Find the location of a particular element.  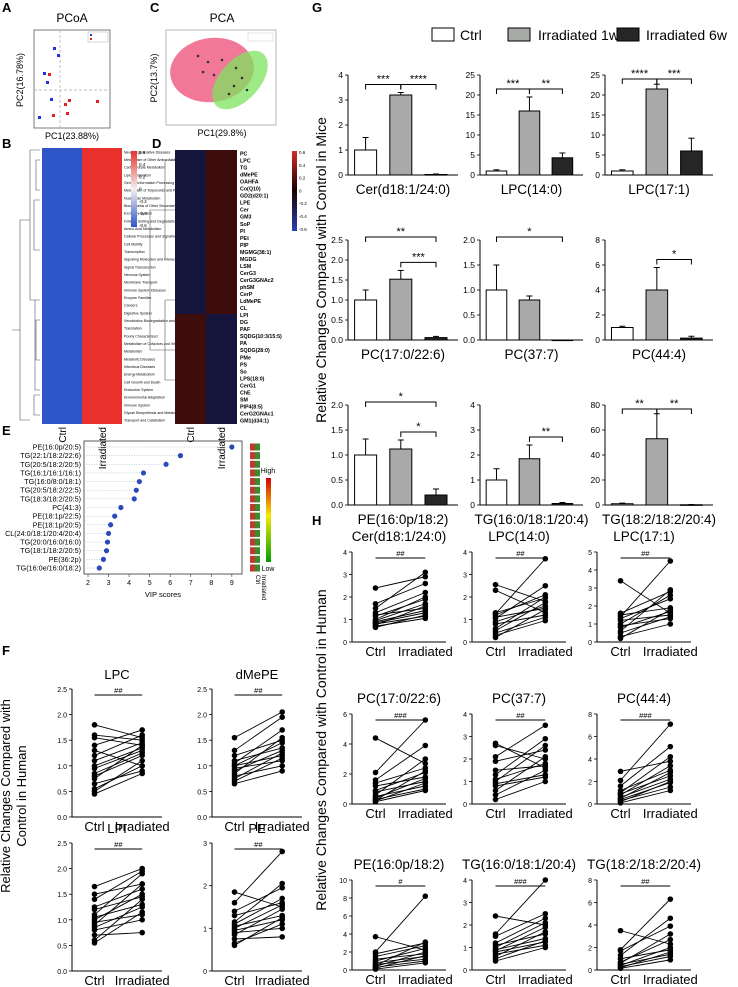

panel-label-c: C is located at coordinates (155, 7).